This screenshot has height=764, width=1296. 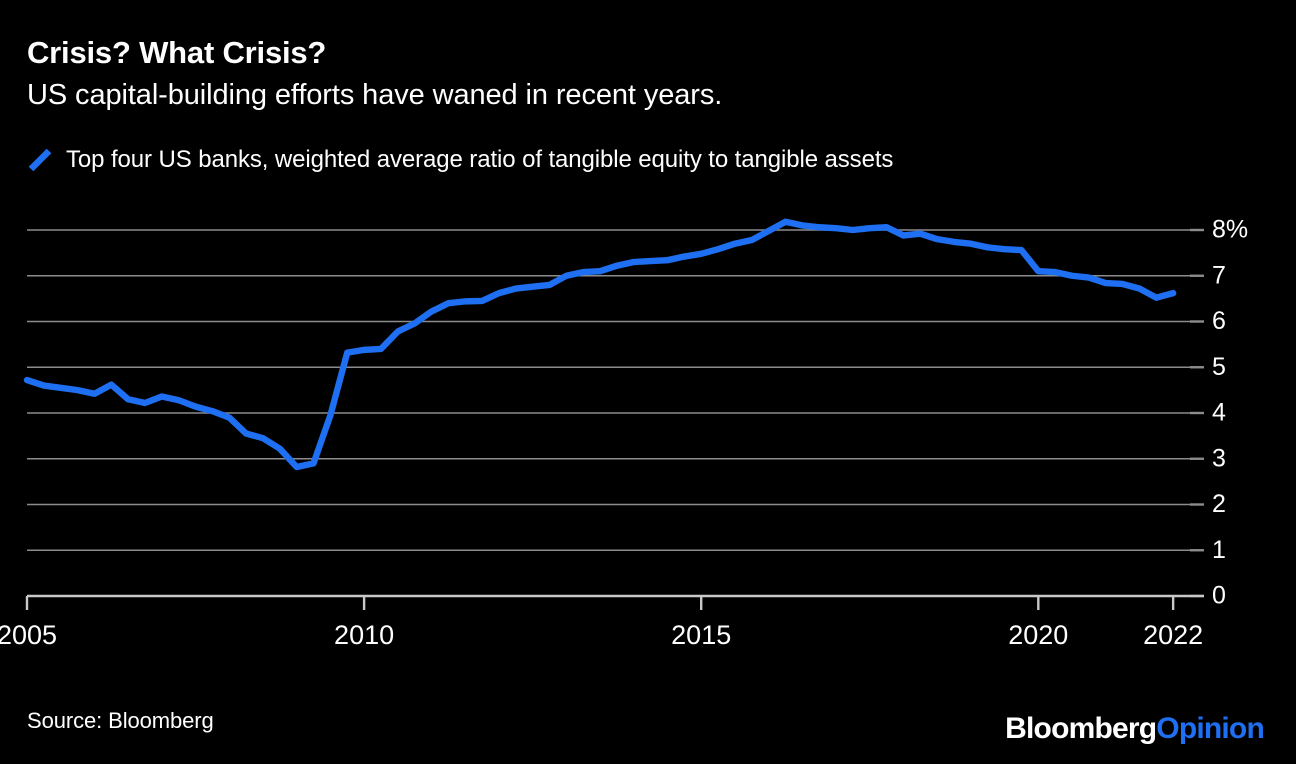 What do you see at coordinates (1219, 550) in the screenshot?
I see `y-axis-tick-label: 1` at bounding box center [1219, 550].